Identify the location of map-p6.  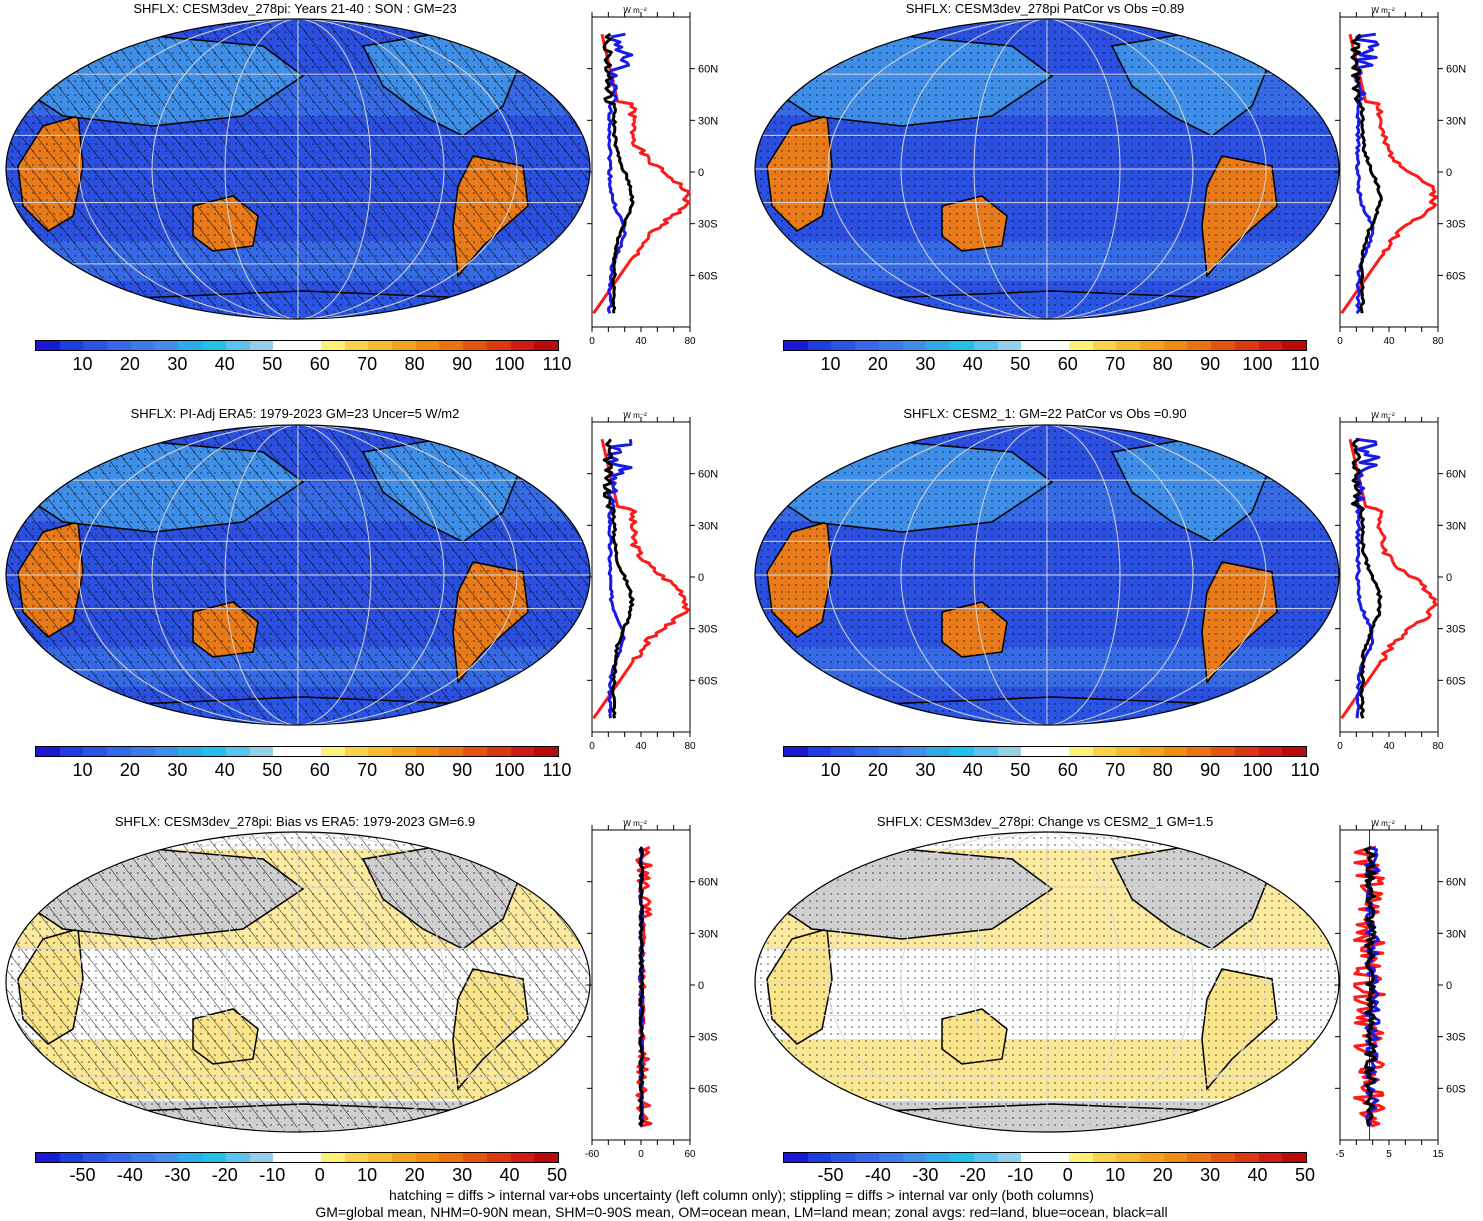
(1047, 982).